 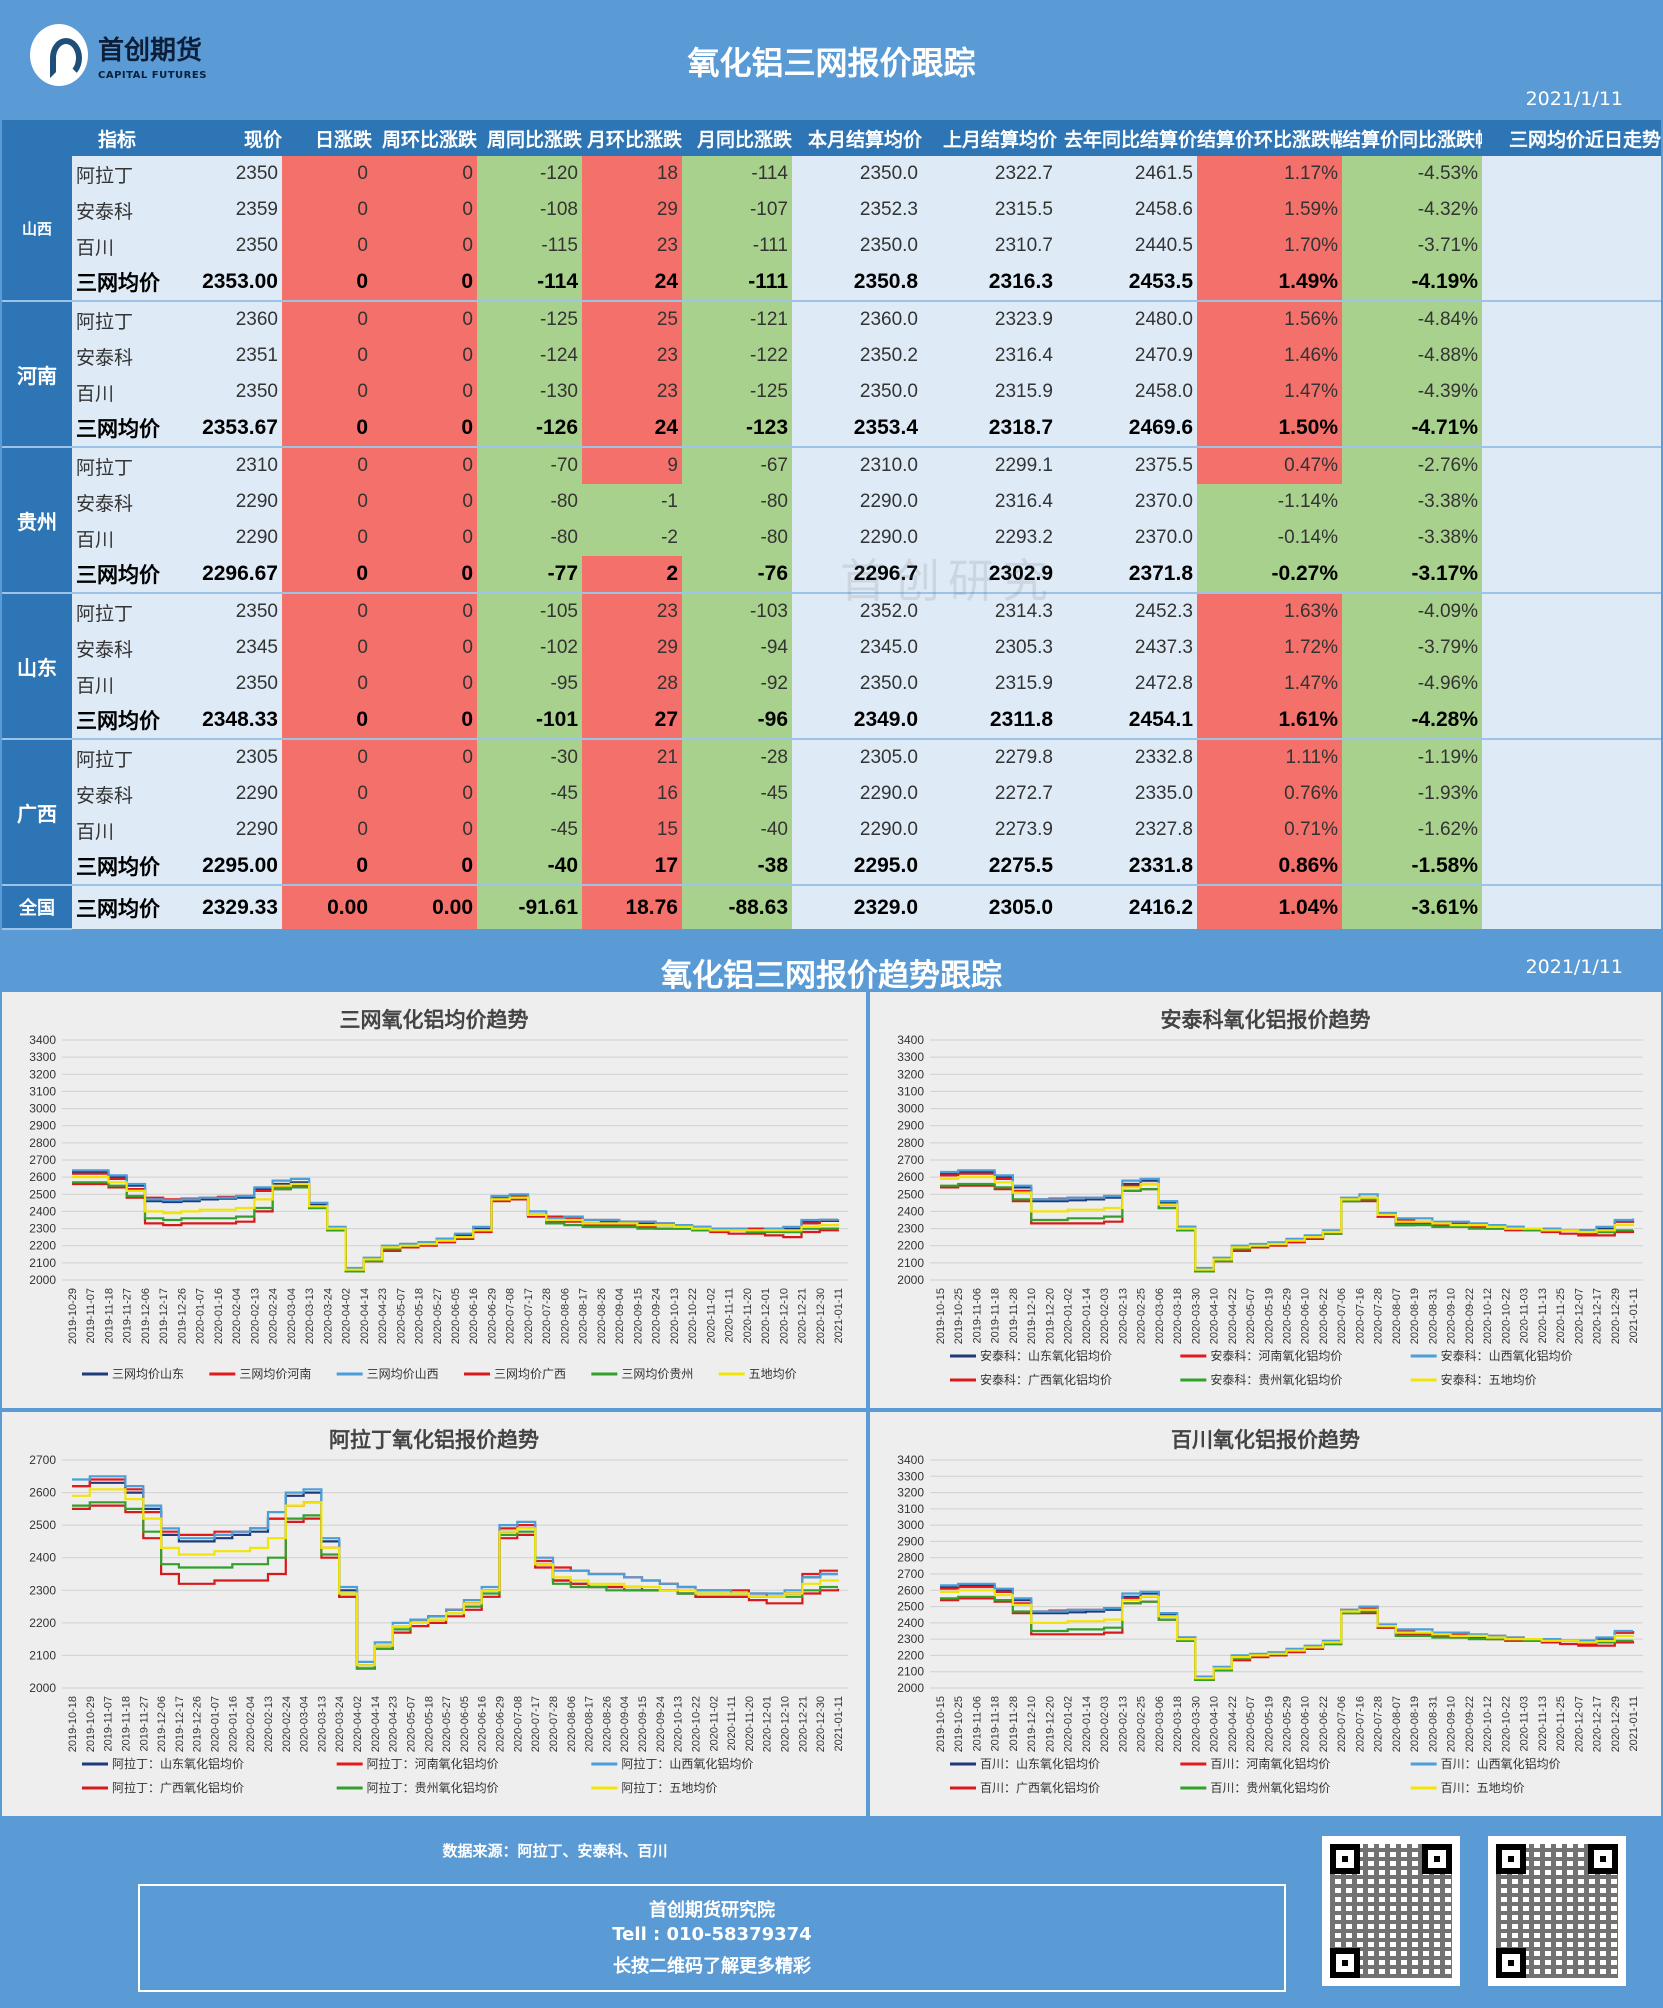 What do you see at coordinates (989, 246) in the screenshot?
I see `table-cell: 2310.7` at bounding box center [989, 246].